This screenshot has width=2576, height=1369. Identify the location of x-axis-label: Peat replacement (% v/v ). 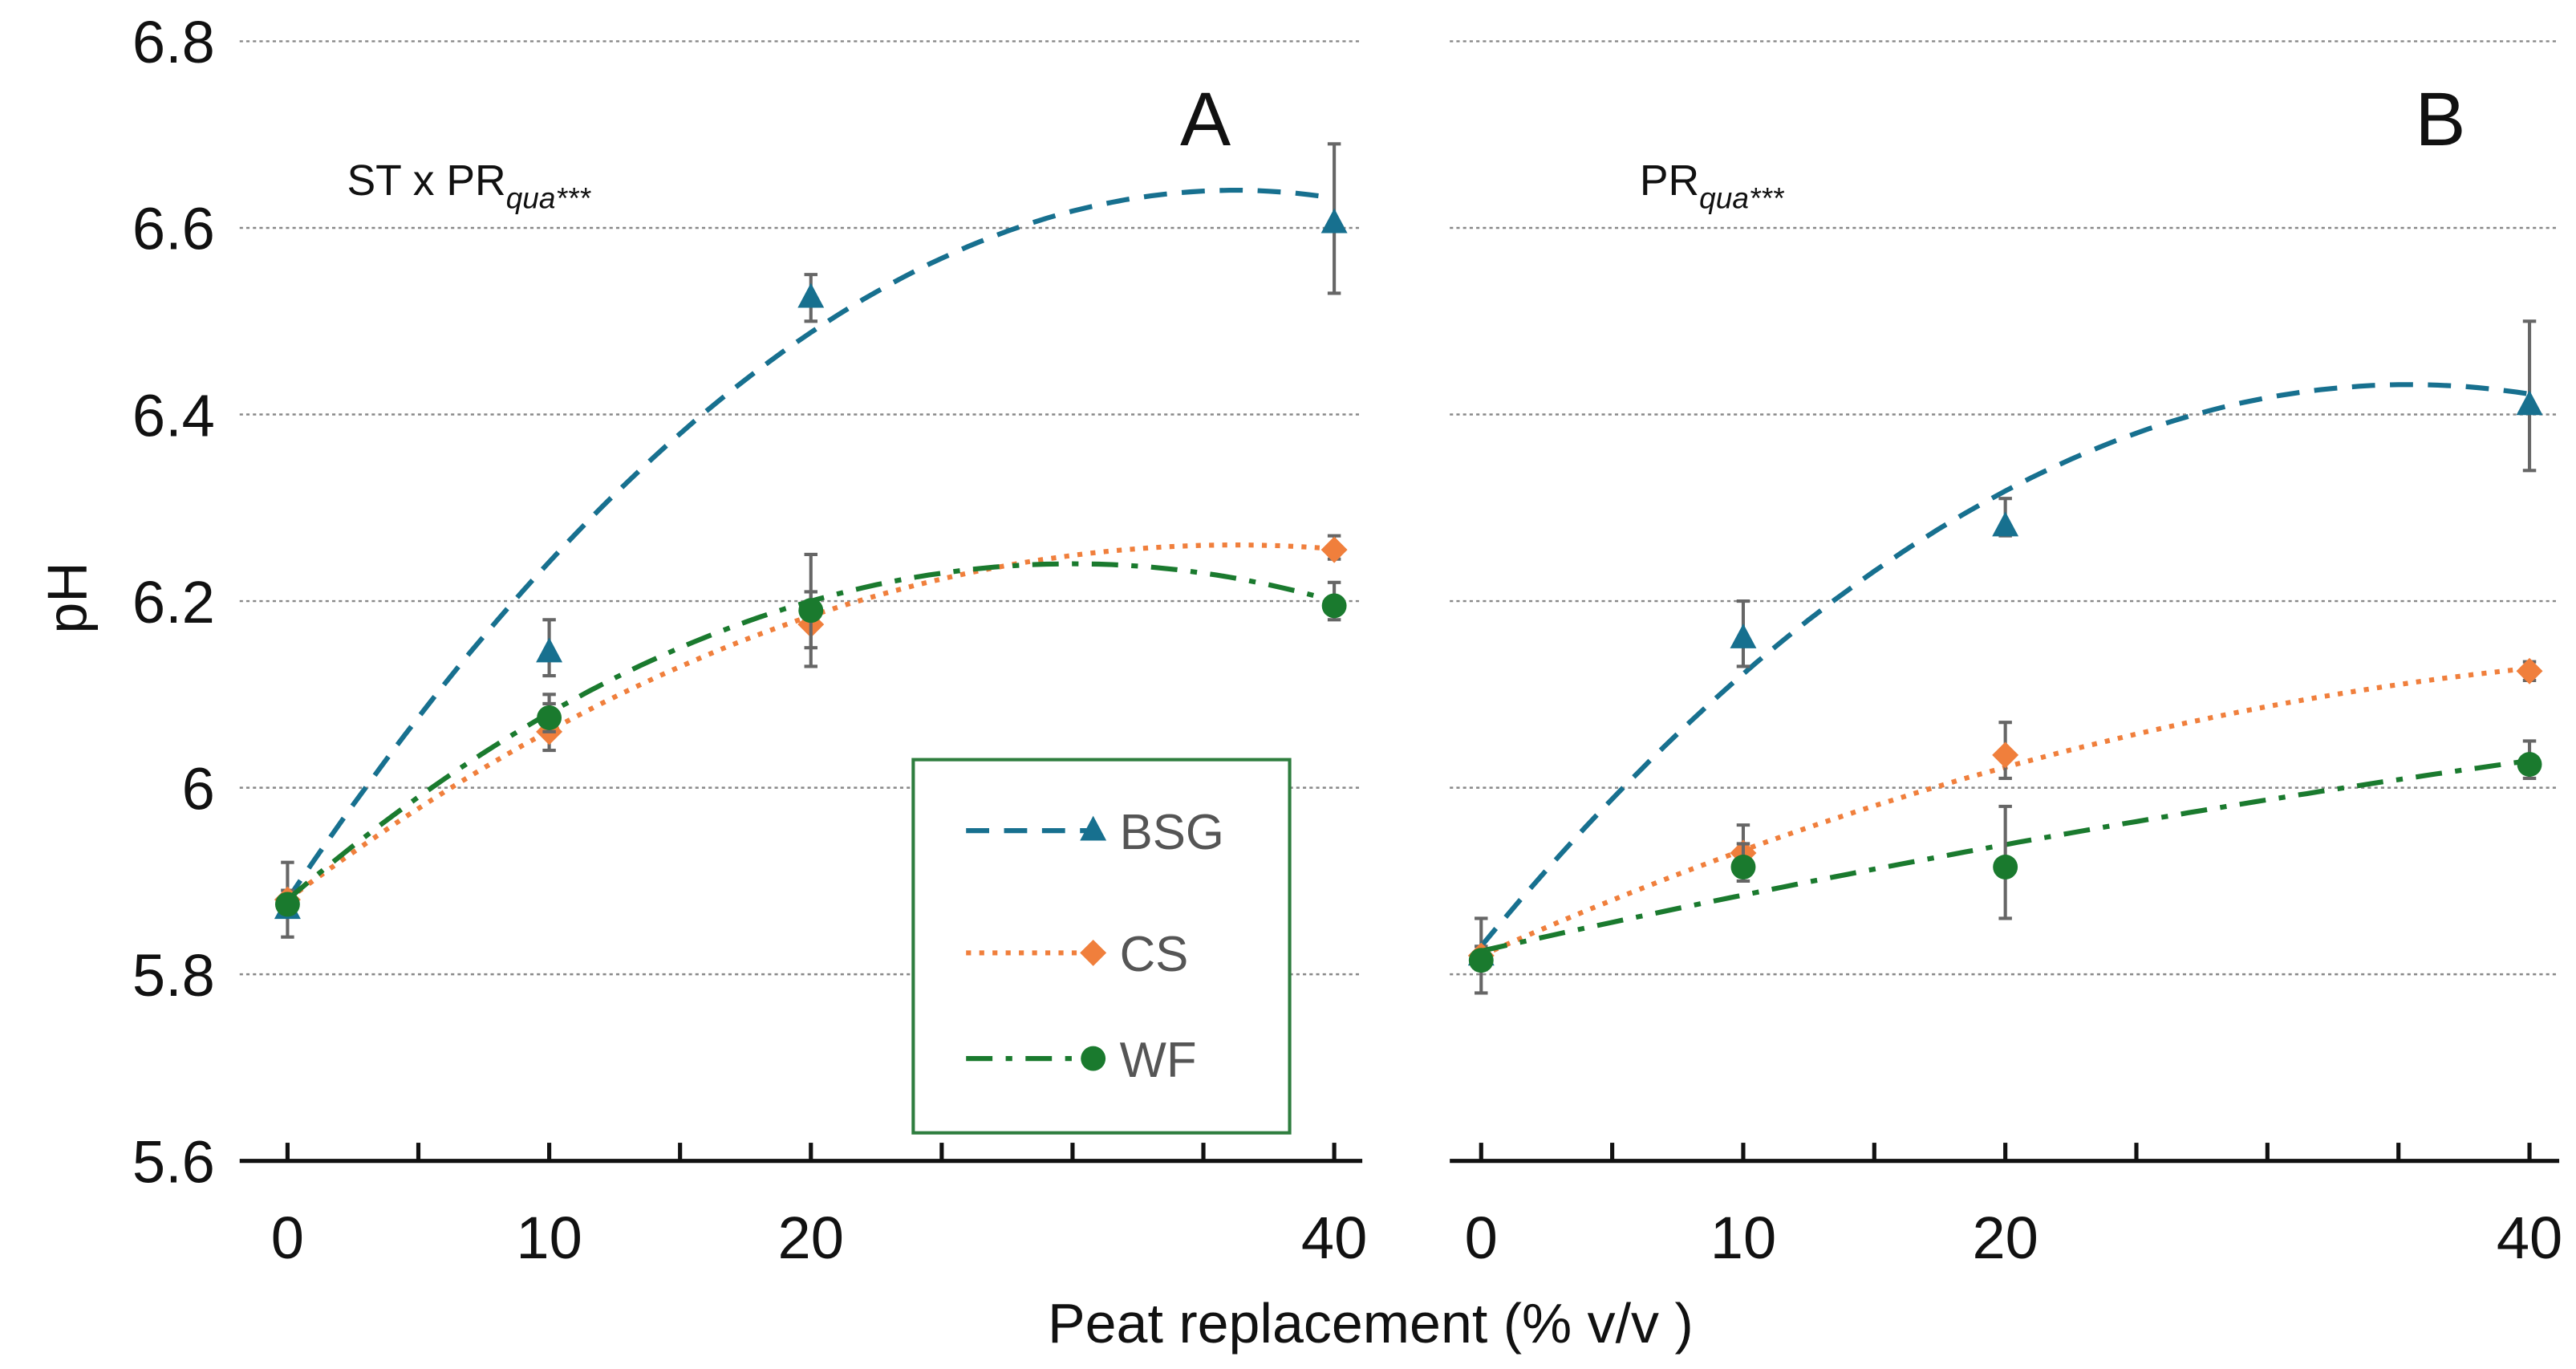
(1371, 1324).